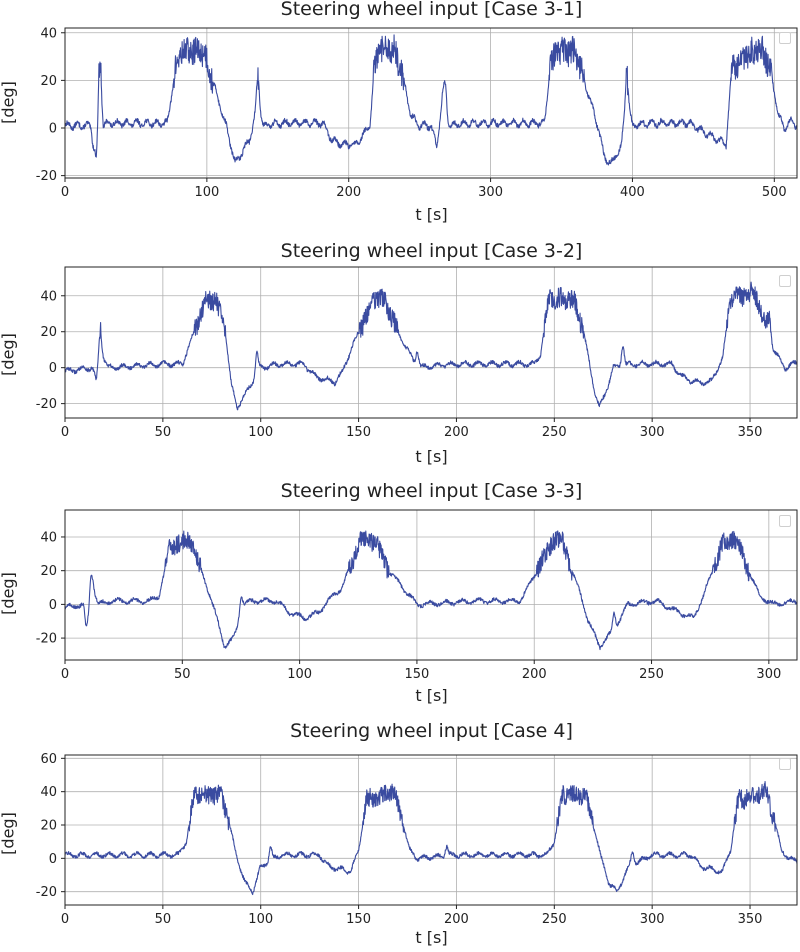 The width and height of the screenshot is (800, 952). Describe the element at coordinates (632, 192) in the screenshot. I see `x-tick-label: 400` at that location.